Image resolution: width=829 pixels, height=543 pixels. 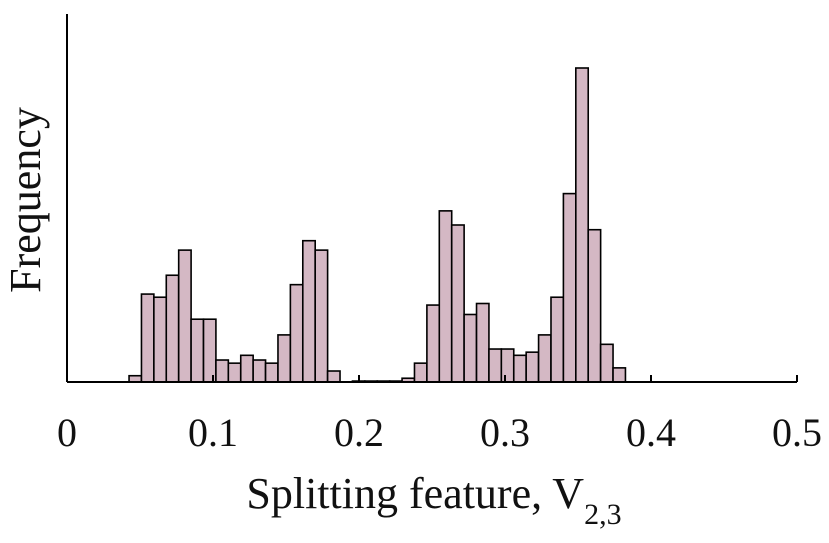 I want to click on y-axis-title: Frequency, so click(x=25, y=200).